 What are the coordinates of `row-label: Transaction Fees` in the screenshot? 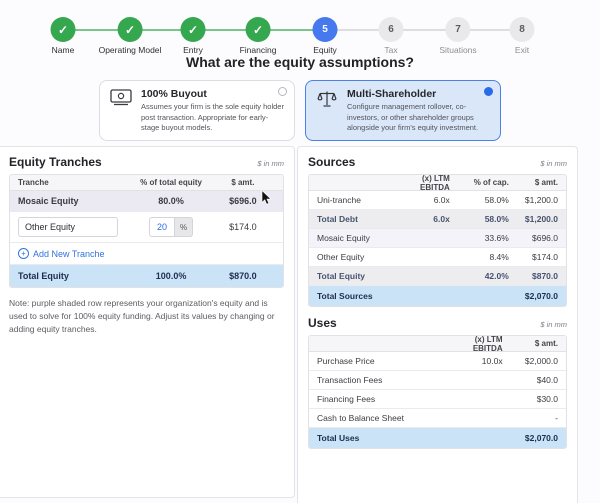 It's located at (350, 380).